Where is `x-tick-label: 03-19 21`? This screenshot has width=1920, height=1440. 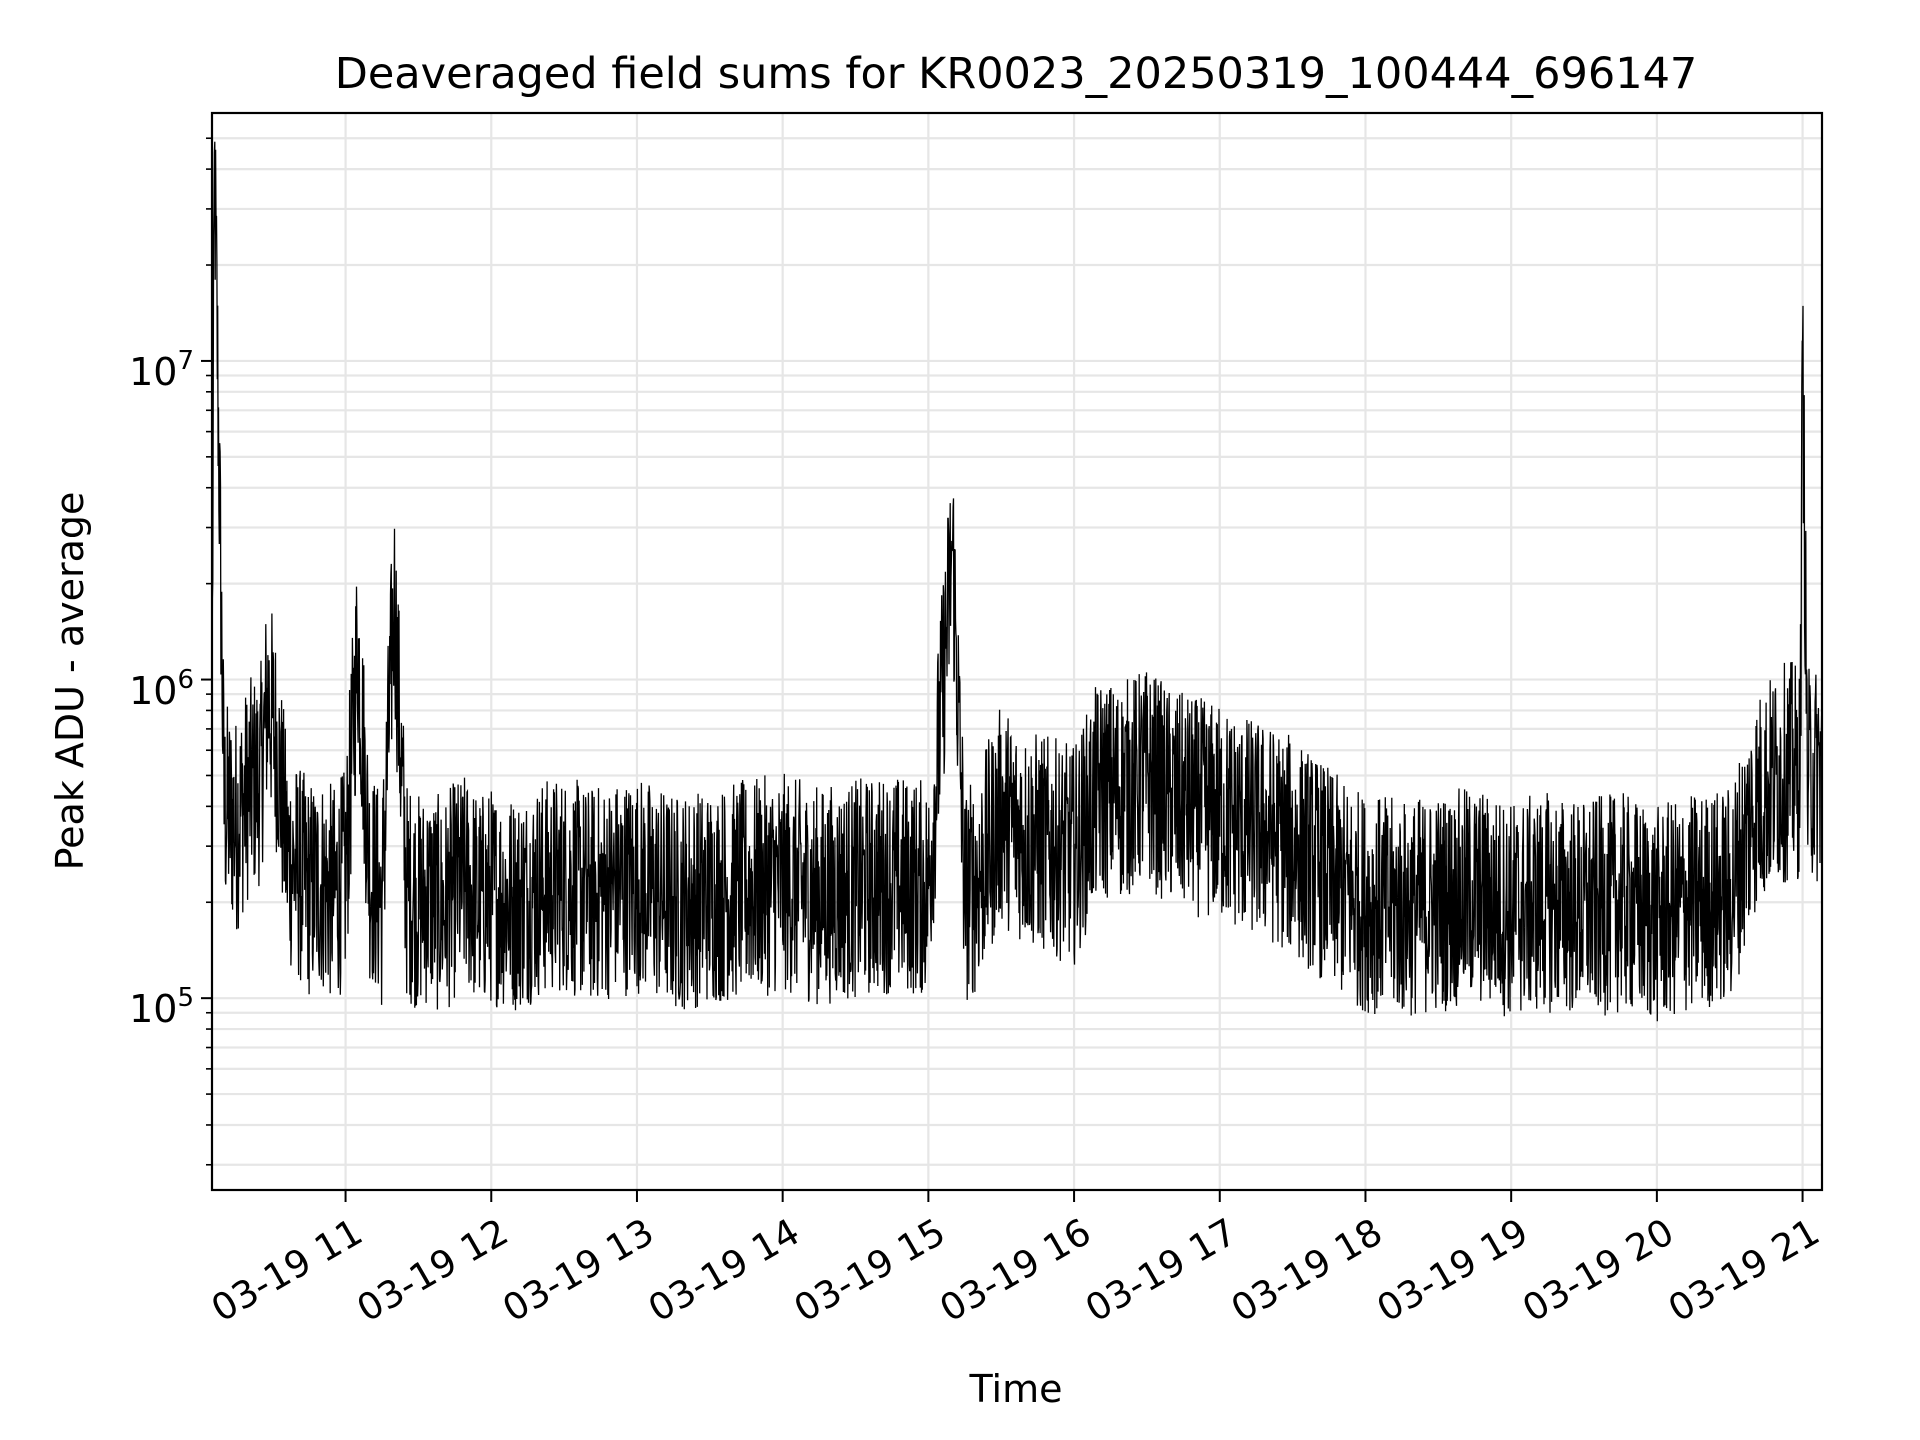
x-tick-label: 03-19 21 is located at coordinates (1744, 1270).